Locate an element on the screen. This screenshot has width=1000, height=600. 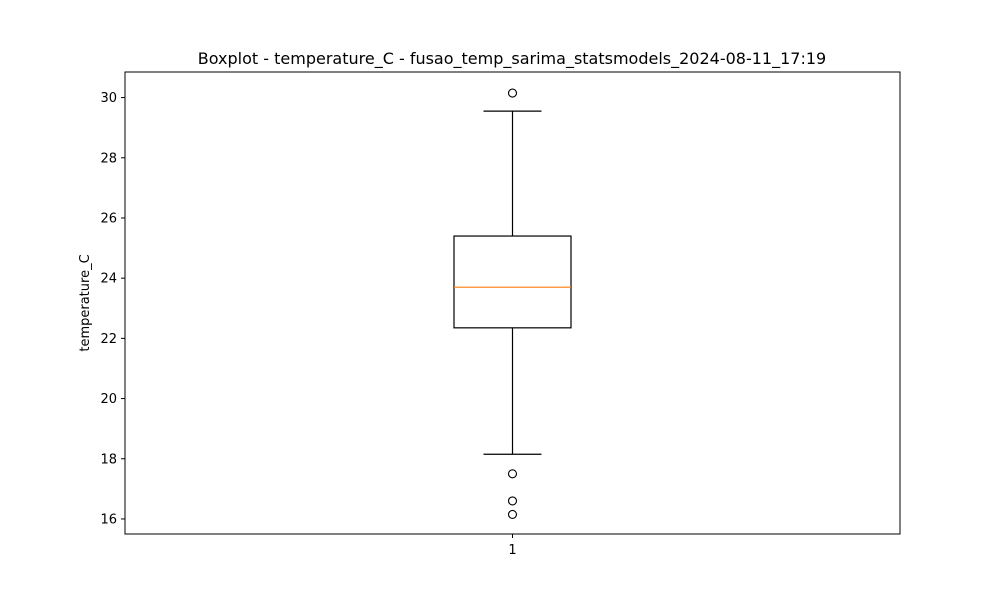
y-axis-label: temperature_C is located at coordinates (85, 302).